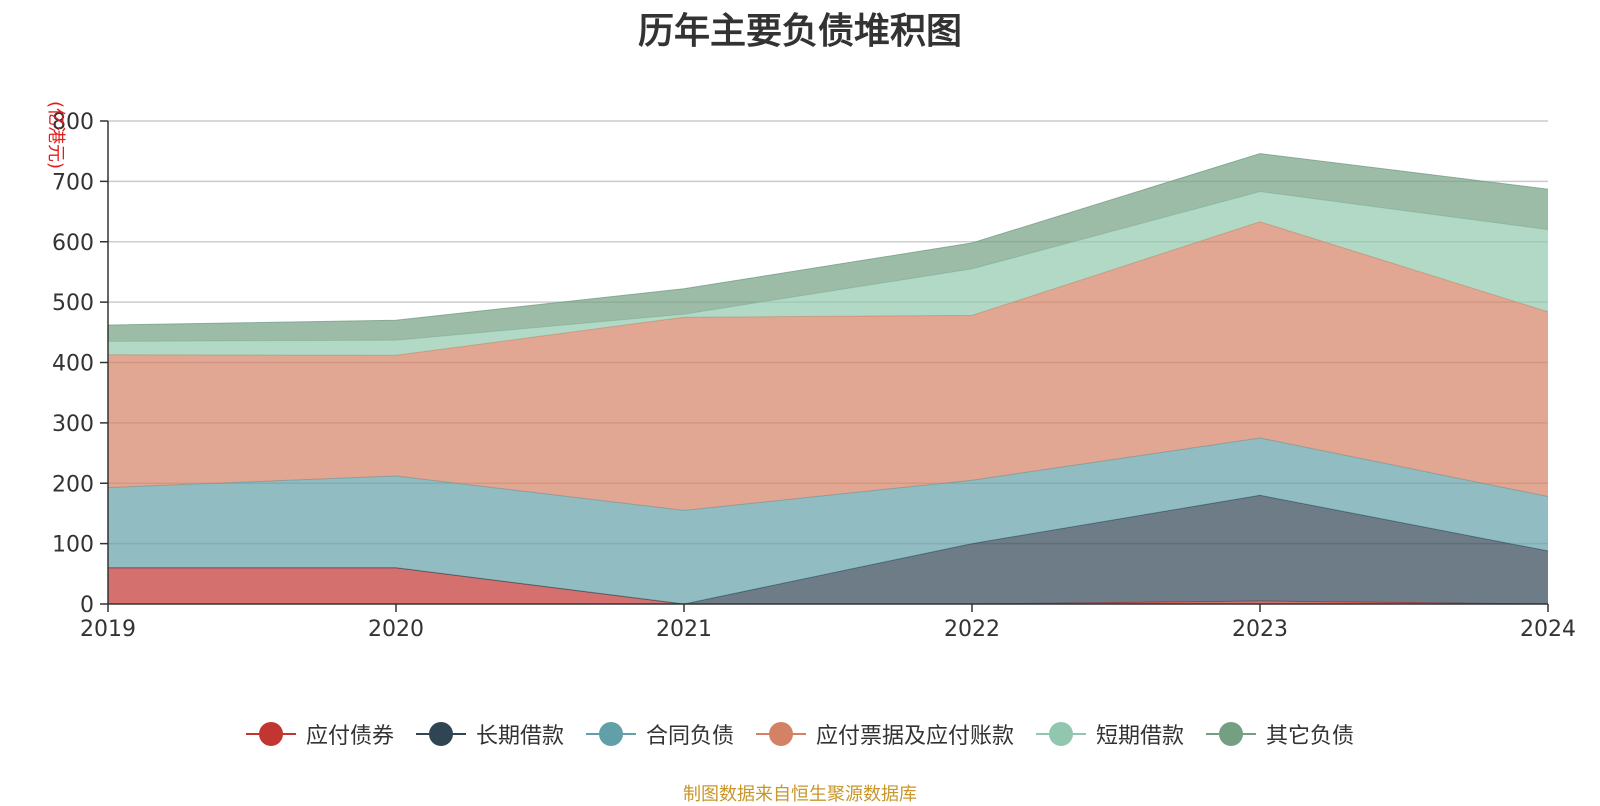 The image size is (1600, 806). I want to click on legend-label: 其它负债, so click(1310, 736).